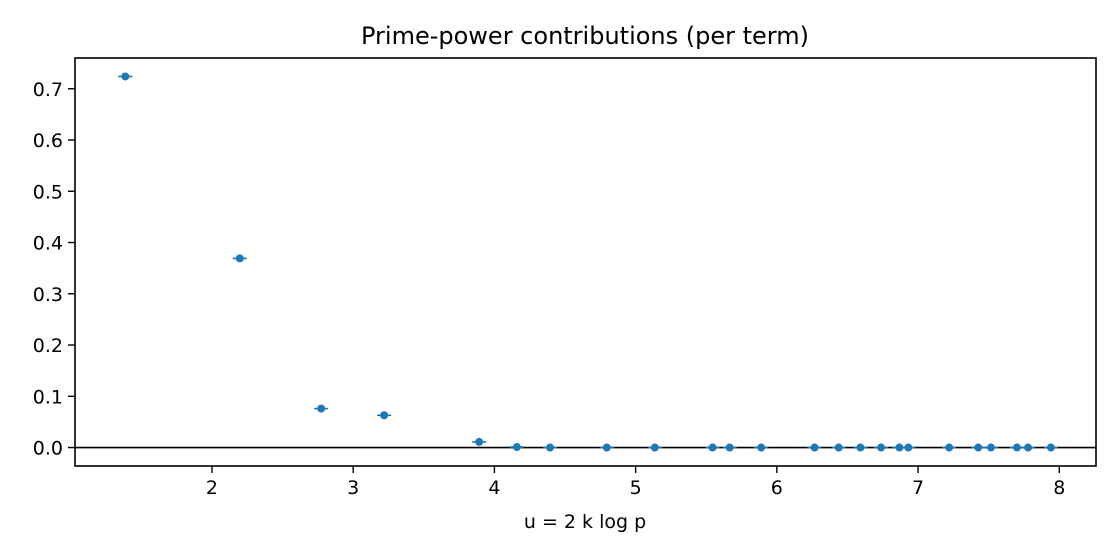 The height and width of the screenshot is (560, 1120). I want to click on y-tick-label: 0.0, so click(48, 449).